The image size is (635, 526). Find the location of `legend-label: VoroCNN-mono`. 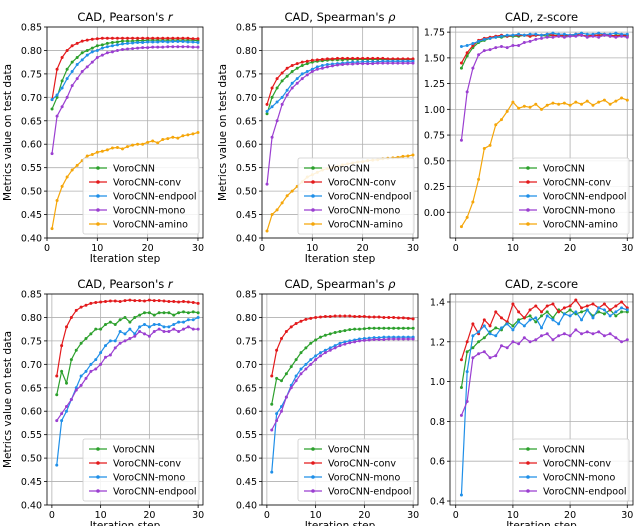

legend-label: VoroCNN-mono is located at coordinates (149, 478).